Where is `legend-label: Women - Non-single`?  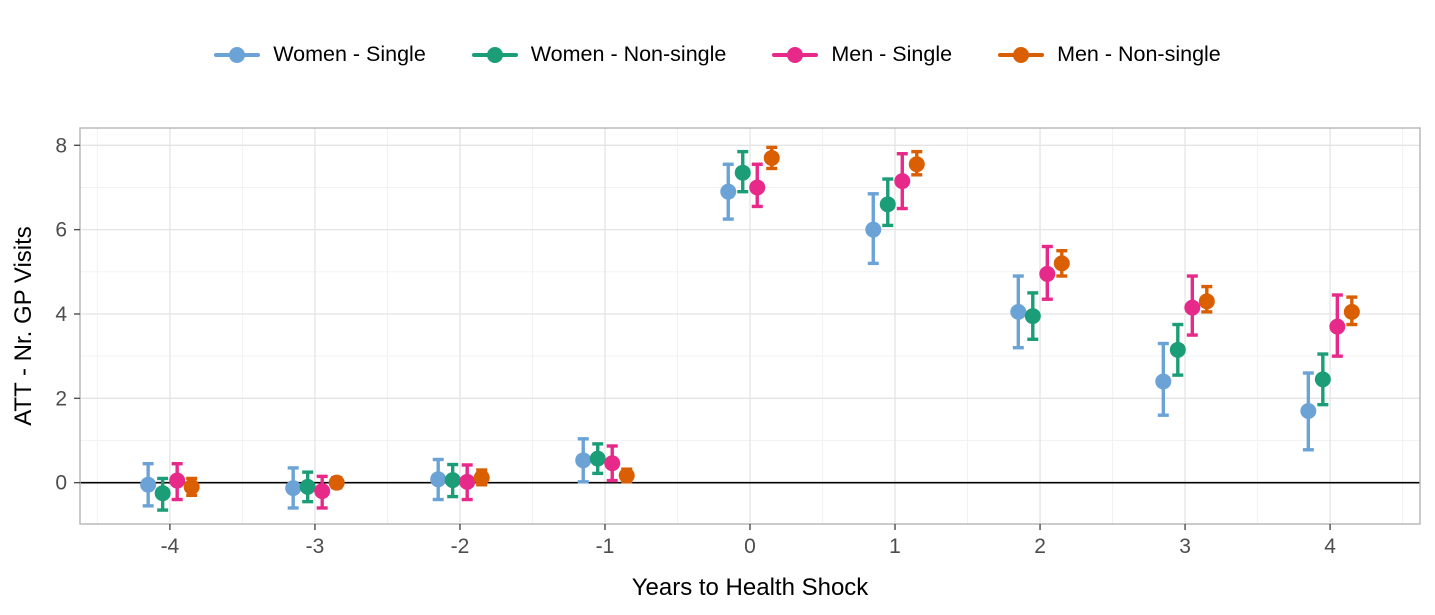 legend-label: Women - Non-single is located at coordinates (628, 54).